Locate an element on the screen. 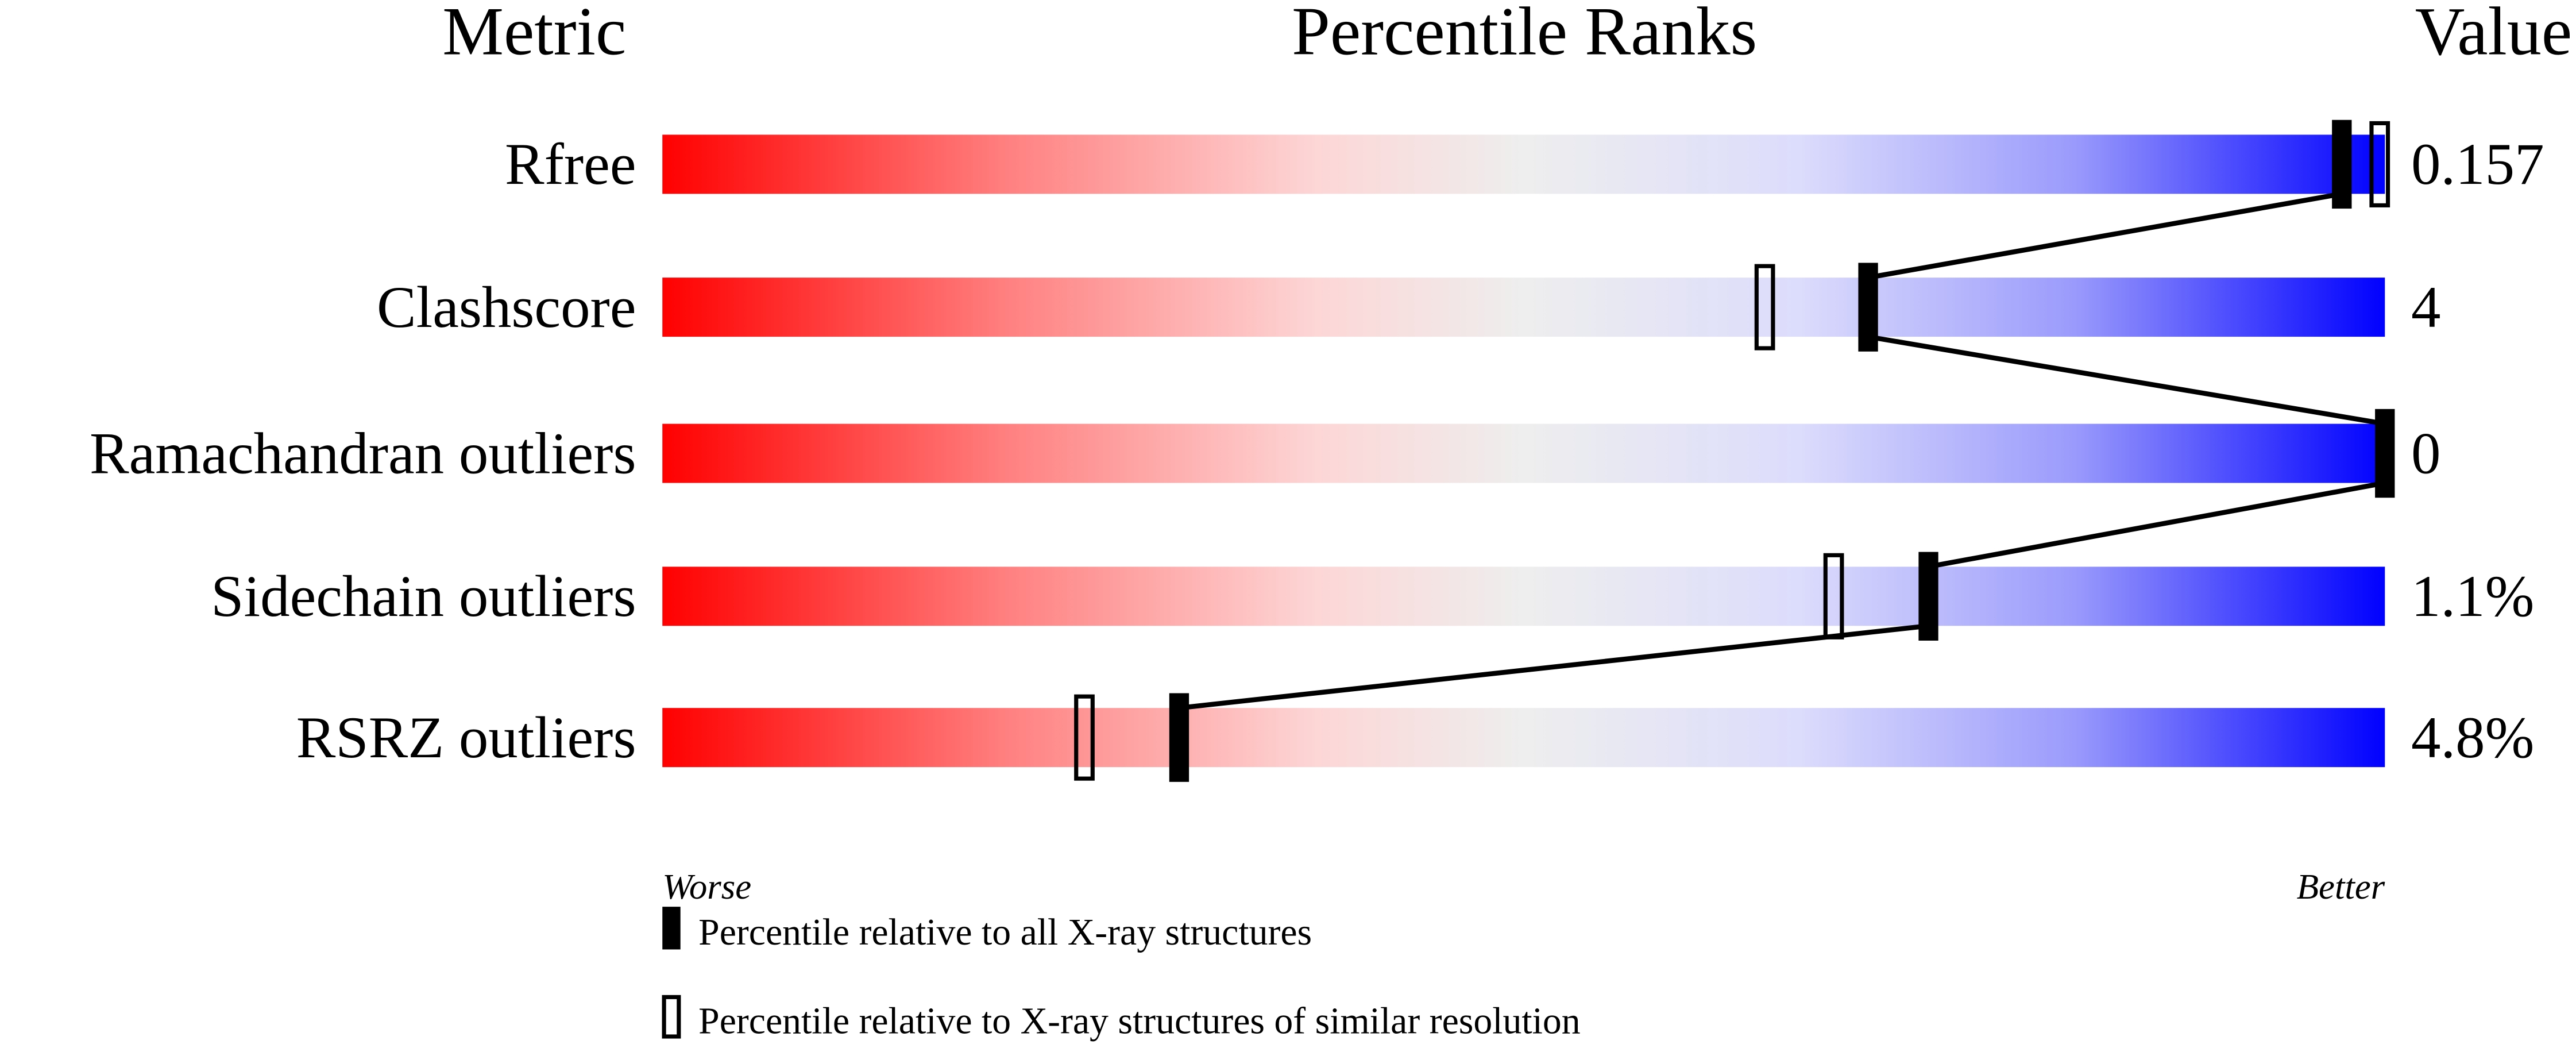 The height and width of the screenshot is (1048, 2576). metric-value: 1.1% is located at coordinates (2472, 597).